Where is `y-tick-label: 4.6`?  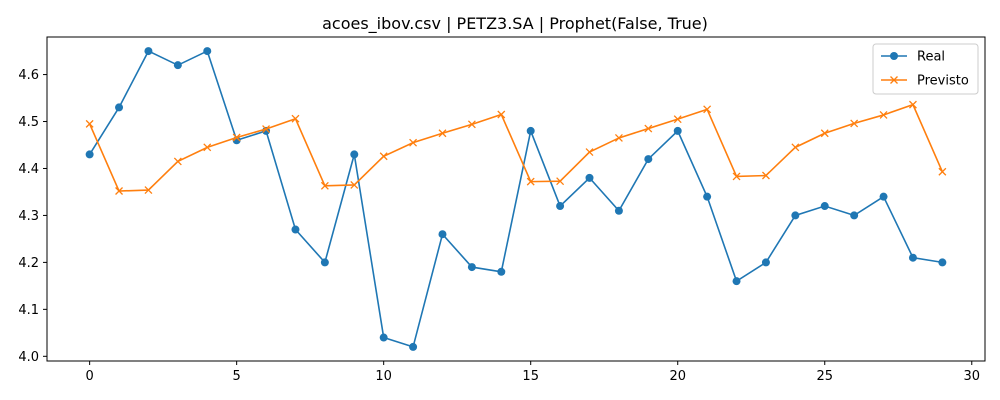
y-tick-label: 4.6 is located at coordinates (28, 75).